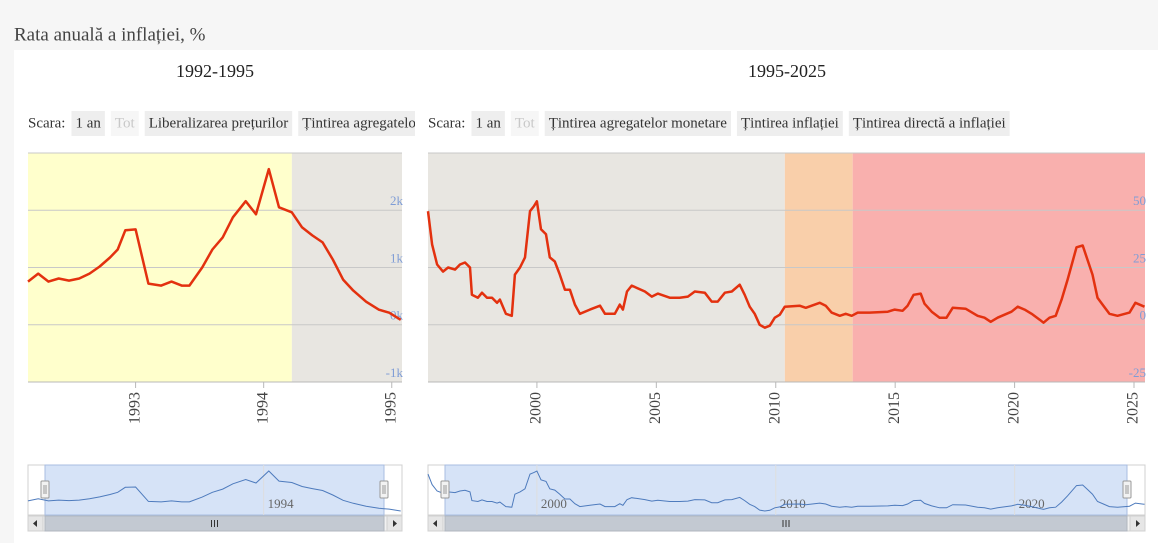  Describe the element at coordinates (774, 408) in the screenshot. I see `x-tick-label: 2010` at that location.